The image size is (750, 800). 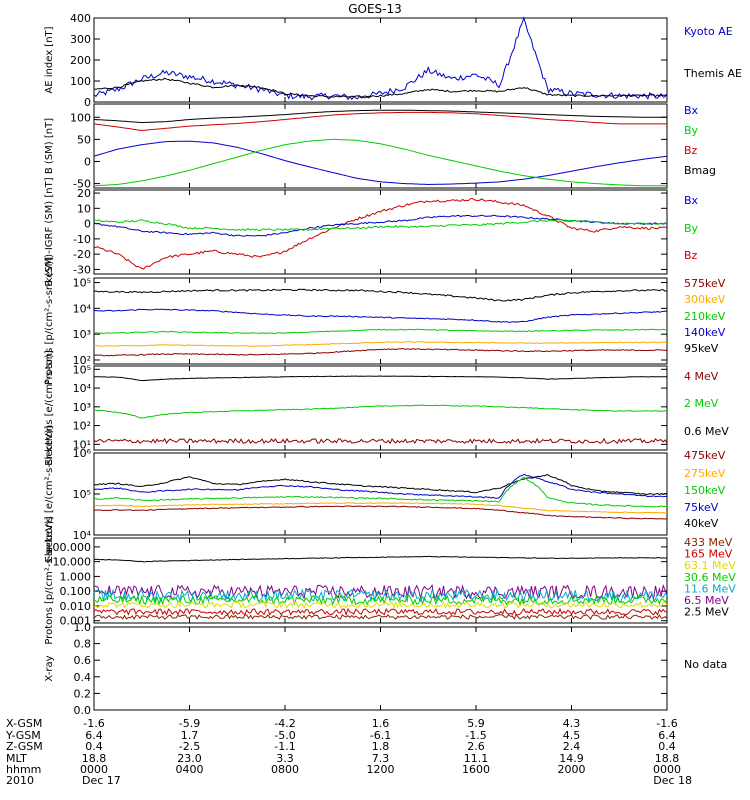 I want to click on series-line-2-5-mev, so click(x=380, y=559).